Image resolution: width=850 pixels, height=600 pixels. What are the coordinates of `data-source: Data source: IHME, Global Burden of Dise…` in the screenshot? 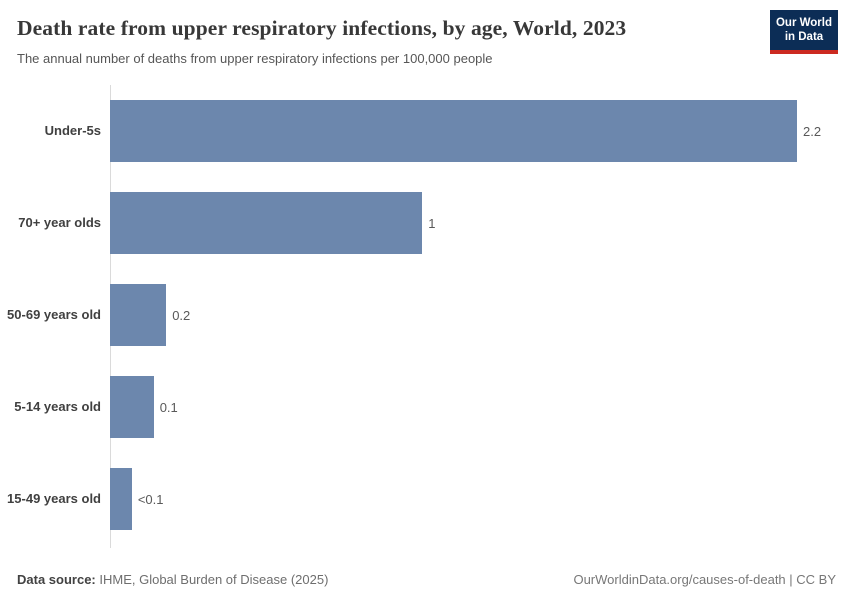 It's located at (172, 579).